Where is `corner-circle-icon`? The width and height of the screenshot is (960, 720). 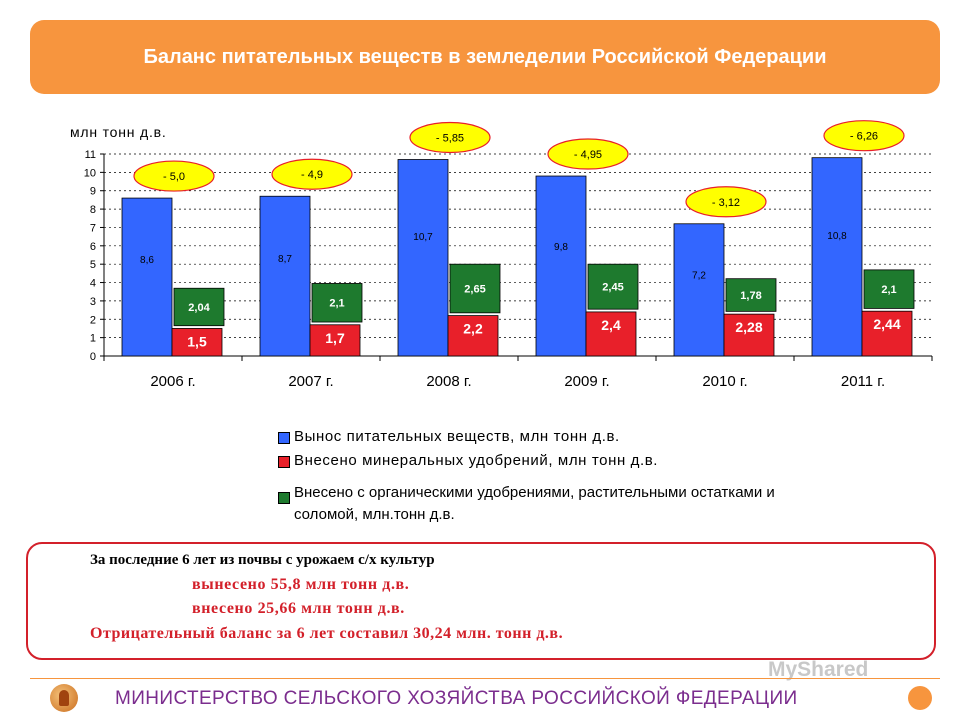 corner-circle-icon is located at coordinates (920, 698).